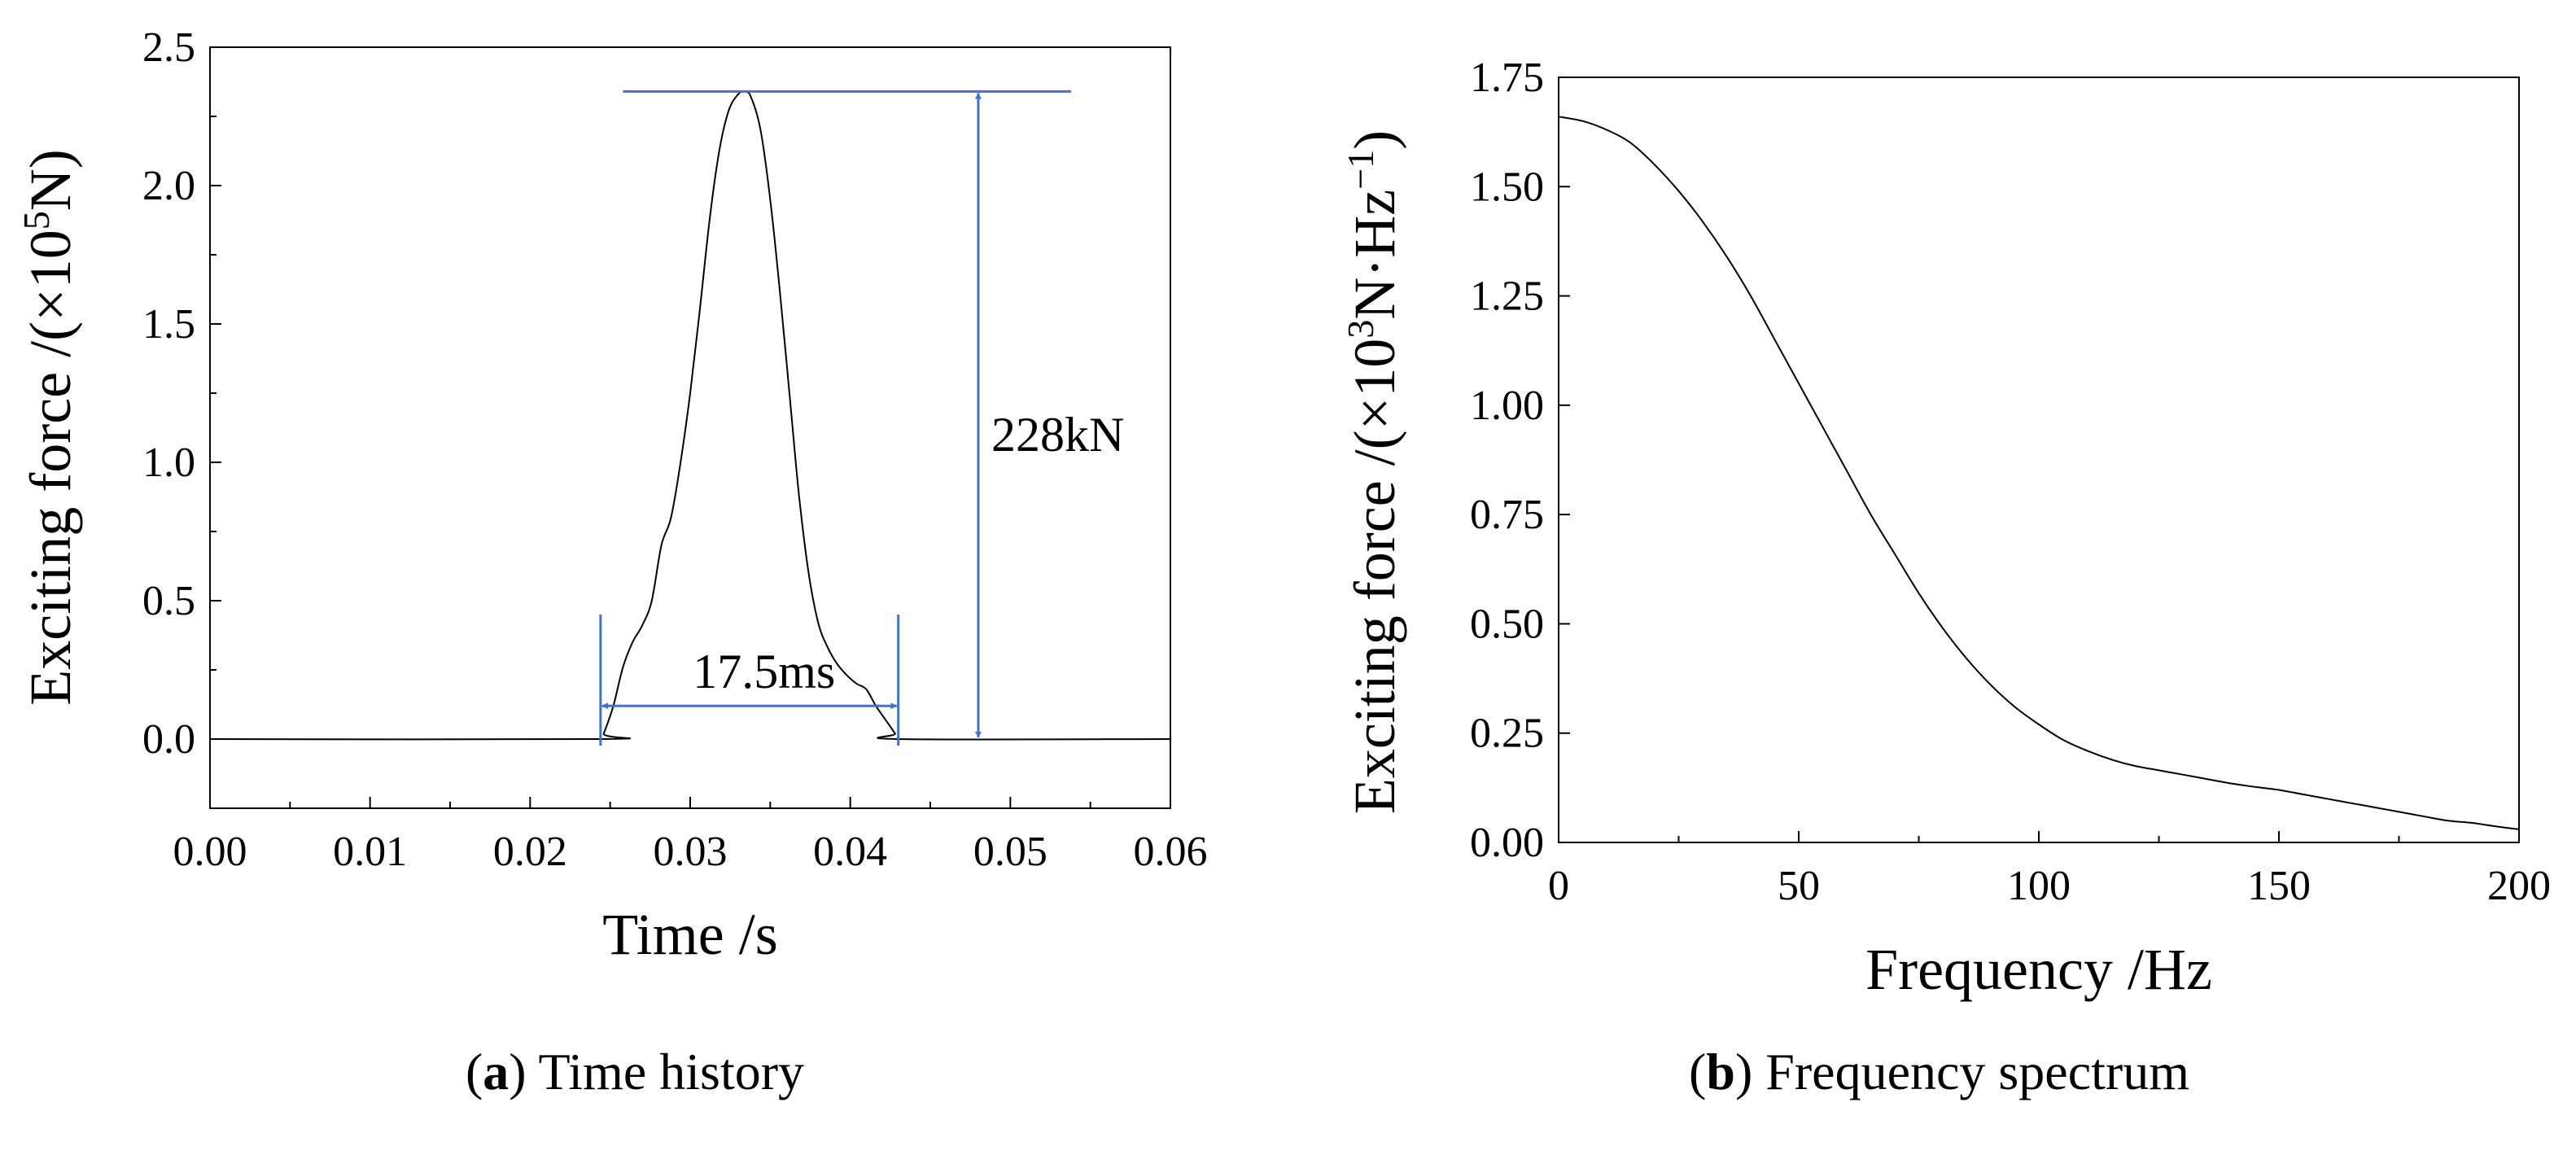 The width and height of the screenshot is (2576, 1155). I want to click on chart-b-x-tick-label: 0, so click(1558, 886).